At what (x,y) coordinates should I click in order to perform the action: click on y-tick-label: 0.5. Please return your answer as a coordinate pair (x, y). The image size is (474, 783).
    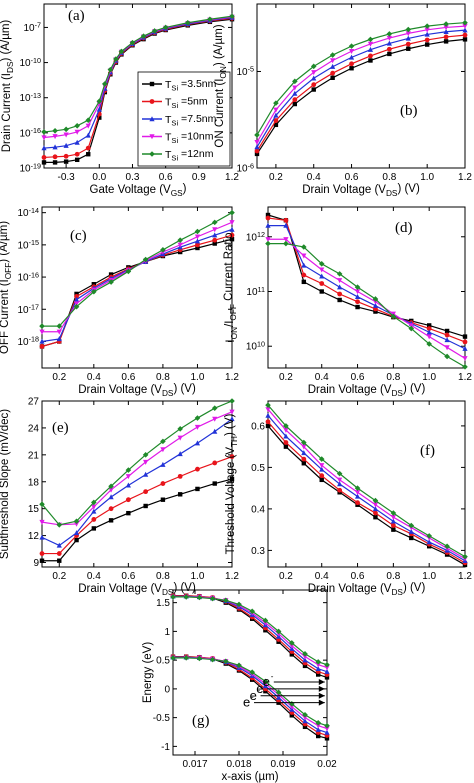
    Looking at the image, I should click on (163, 661).